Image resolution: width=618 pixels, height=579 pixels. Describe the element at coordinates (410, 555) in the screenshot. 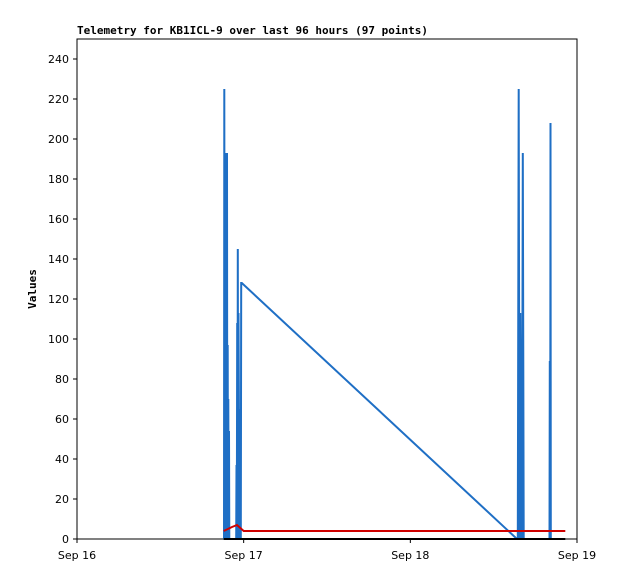

I see `x-tick-label: Sep 18` at that location.